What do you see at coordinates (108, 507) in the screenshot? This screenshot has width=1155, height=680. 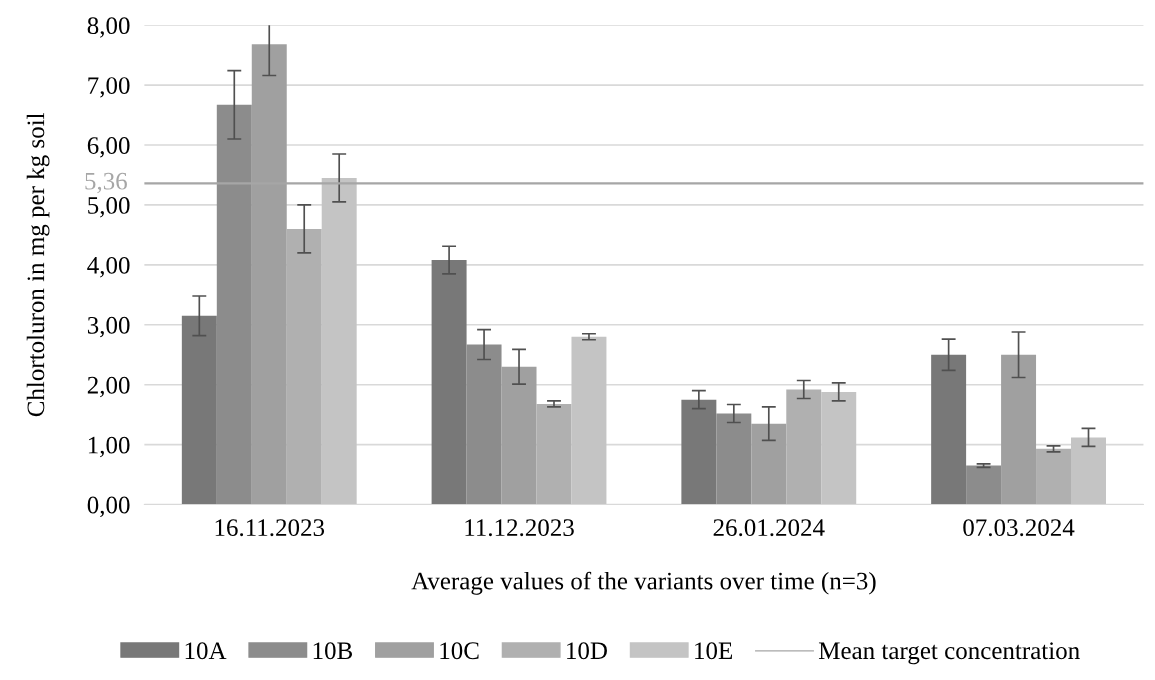 I see `y-tick-label: 0,00` at bounding box center [108, 507].